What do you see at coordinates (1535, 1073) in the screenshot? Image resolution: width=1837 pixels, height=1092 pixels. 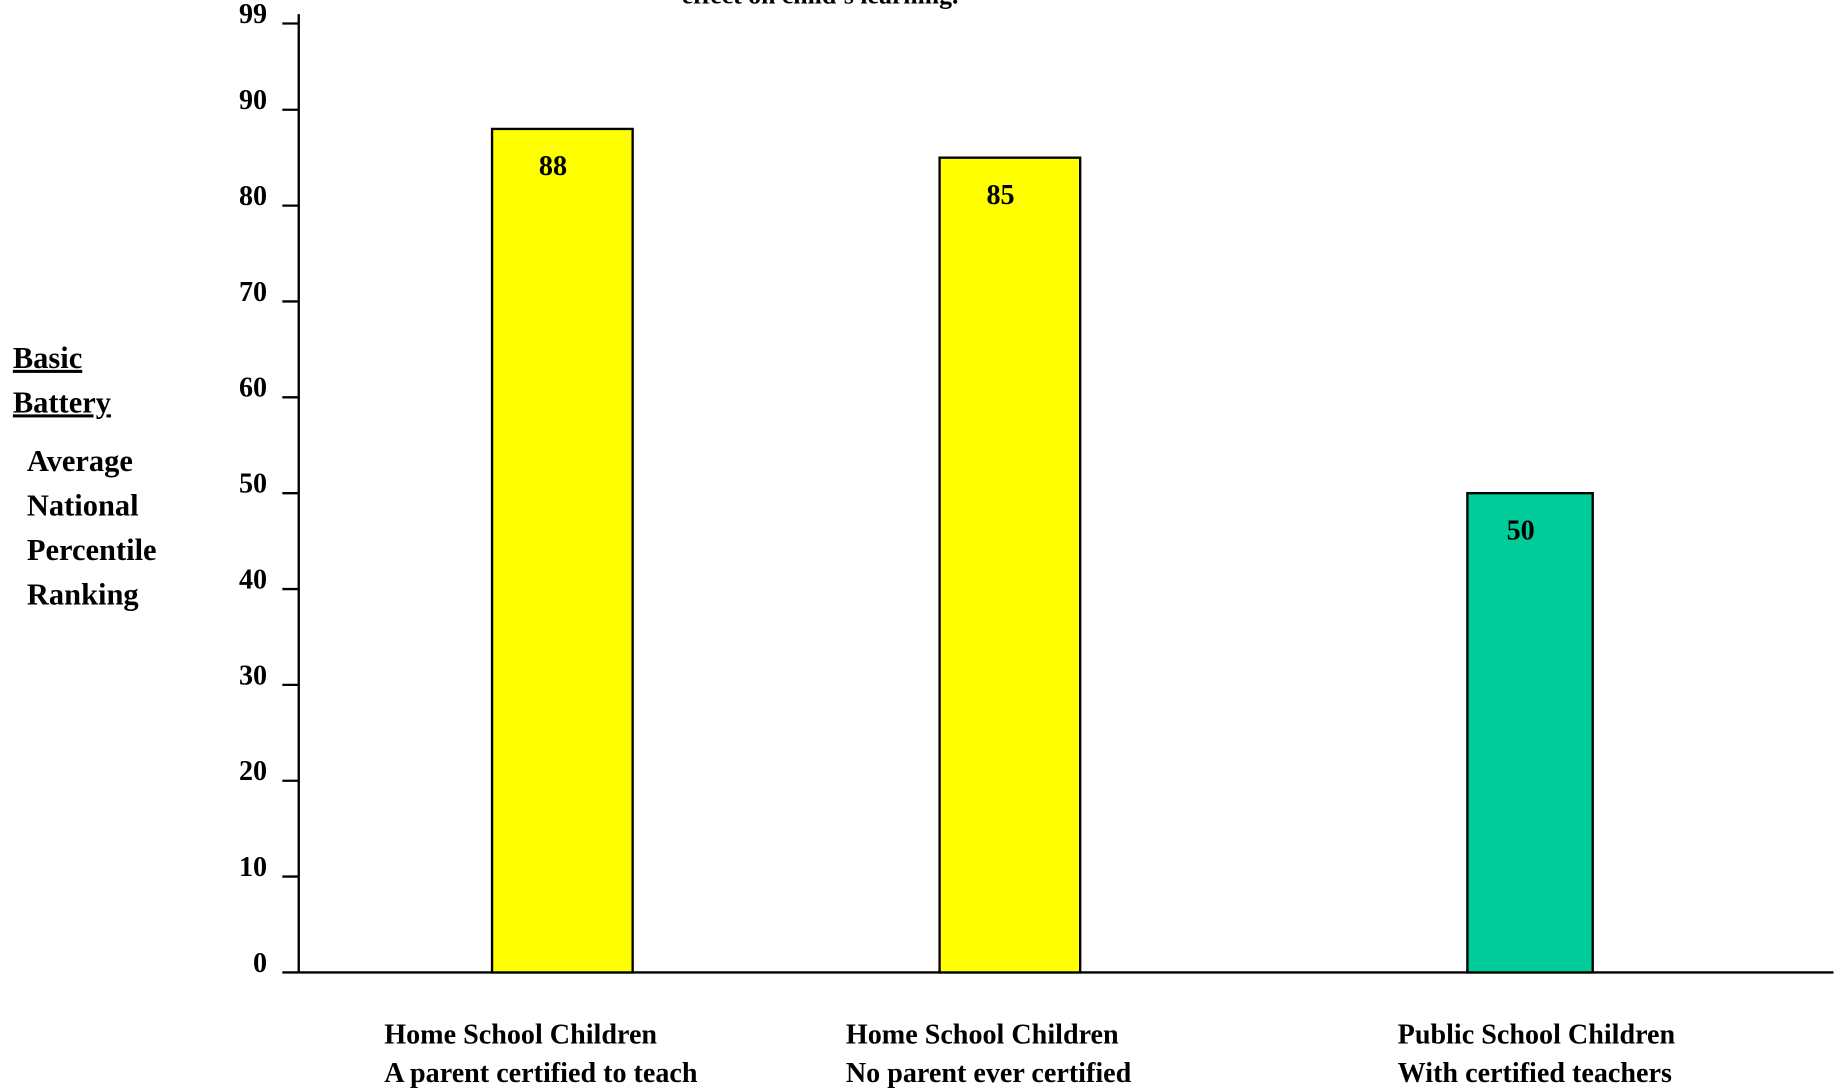 I see `x-tick-label: With certified teachers` at bounding box center [1535, 1073].